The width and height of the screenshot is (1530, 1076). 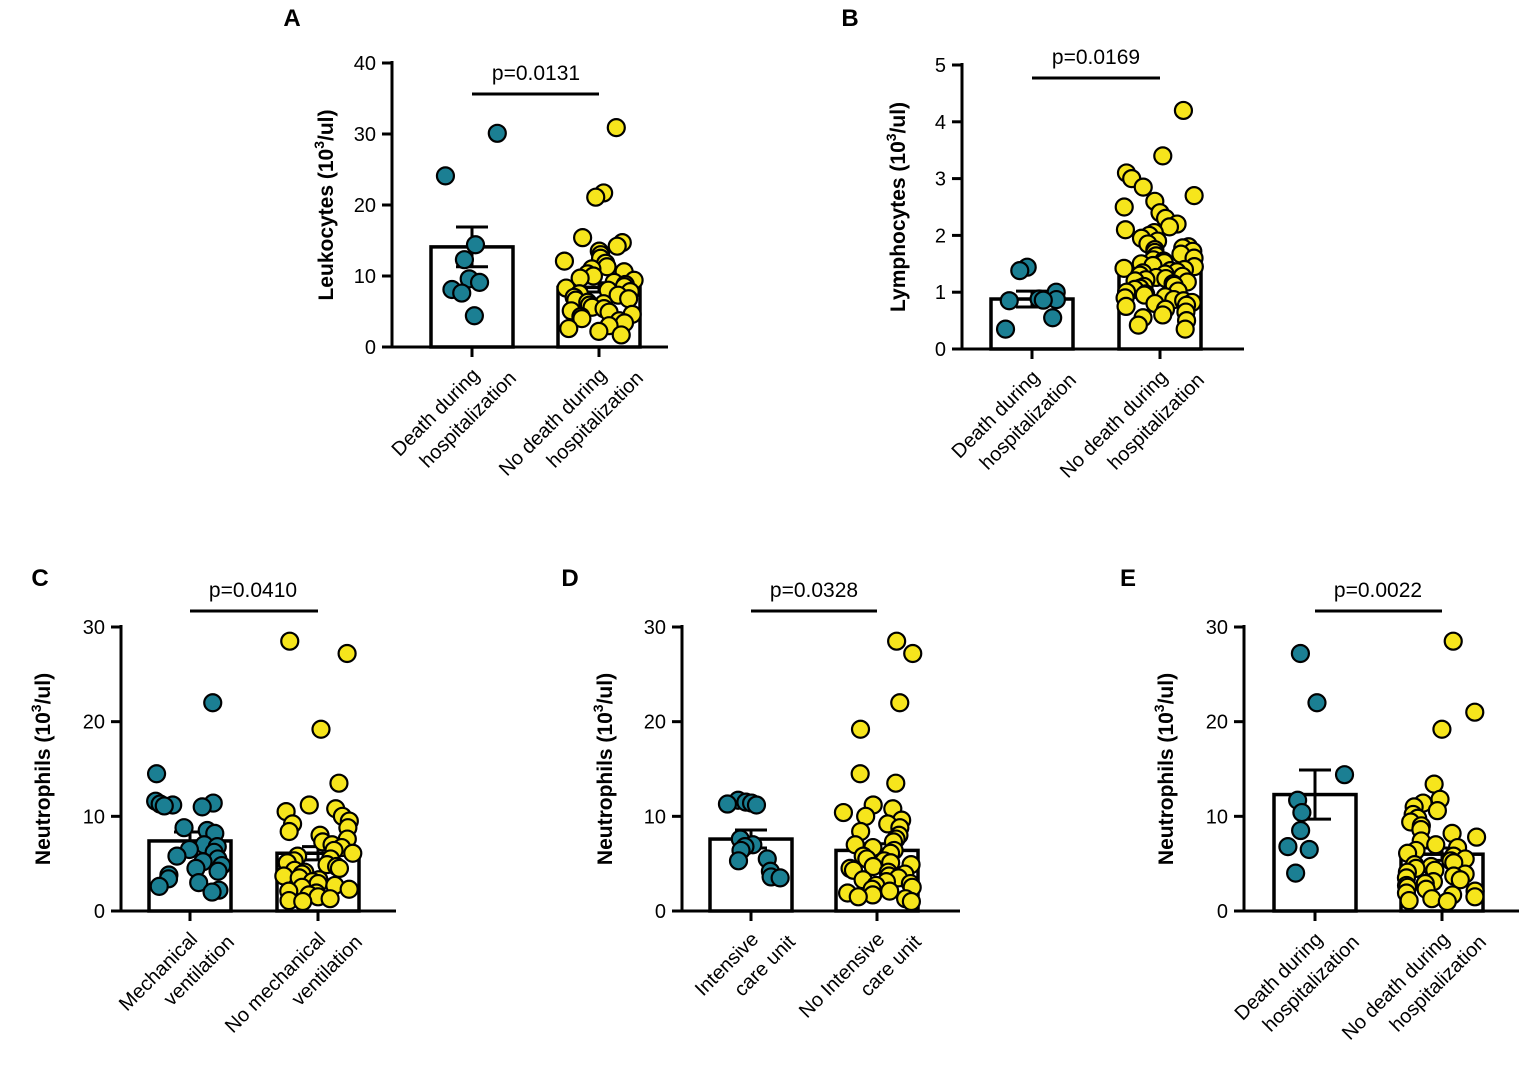 What do you see at coordinates (177, 973) in the screenshot?
I see `x-tick-label: Mechanicalventilation` at bounding box center [177, 973].